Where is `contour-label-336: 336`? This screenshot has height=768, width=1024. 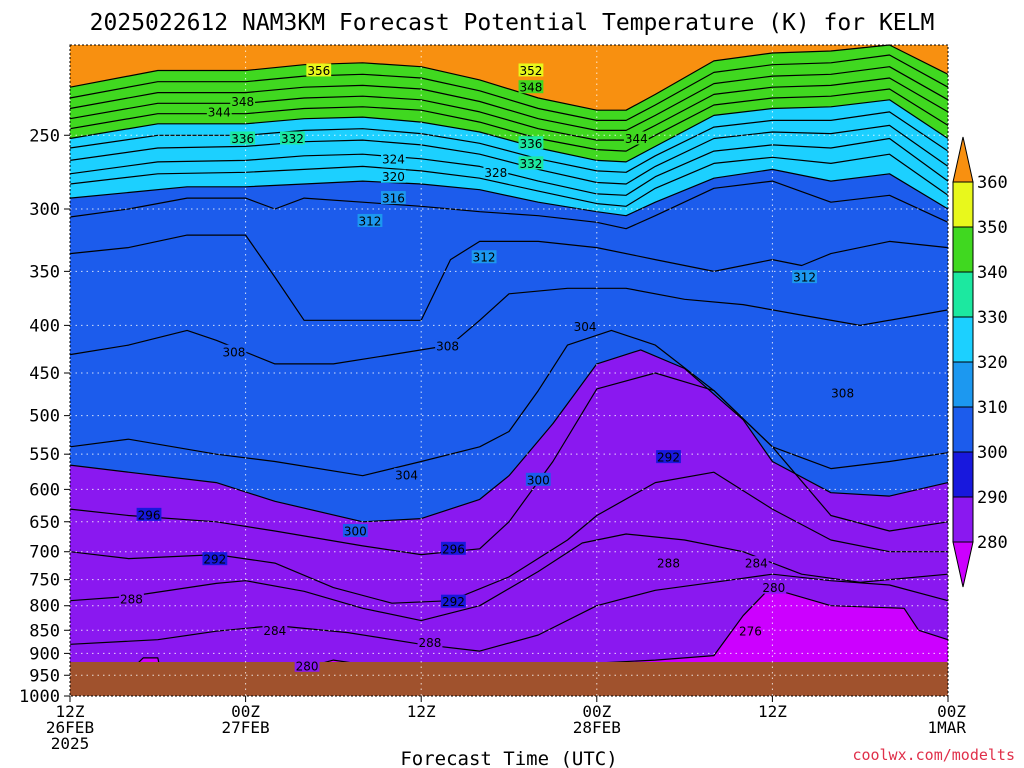
contour-label-336: 336 is located at coordinates (243, 138).